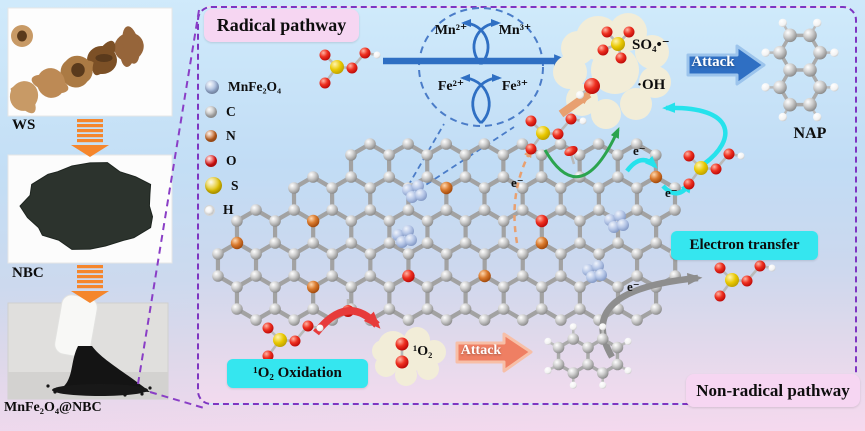 Image resolution: width=865 pixels, height=431 pixels. What do you see at coordinates (243, 136) in the screenshot?
I see `legend-item-n: N` at bounding box center [243, 136].